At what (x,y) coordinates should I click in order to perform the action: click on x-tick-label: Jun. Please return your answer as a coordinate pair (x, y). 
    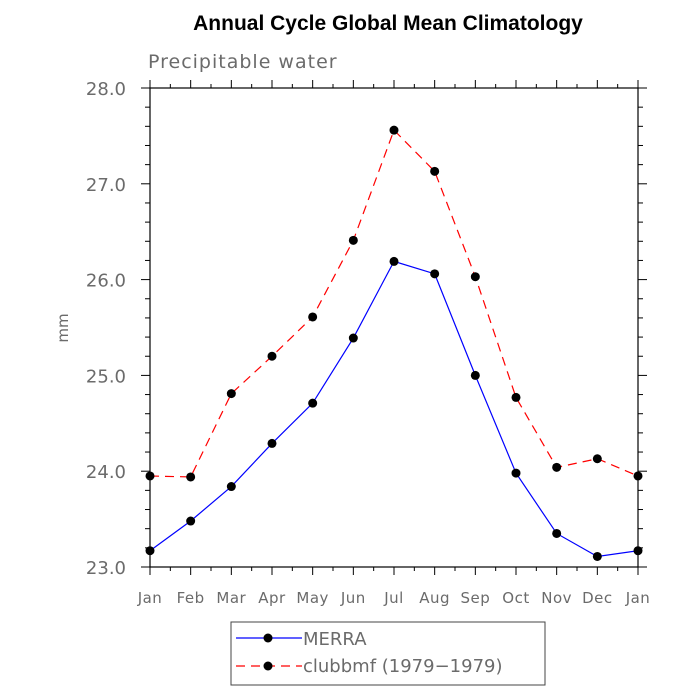
    Looking at the image, I should click on (353, 598).